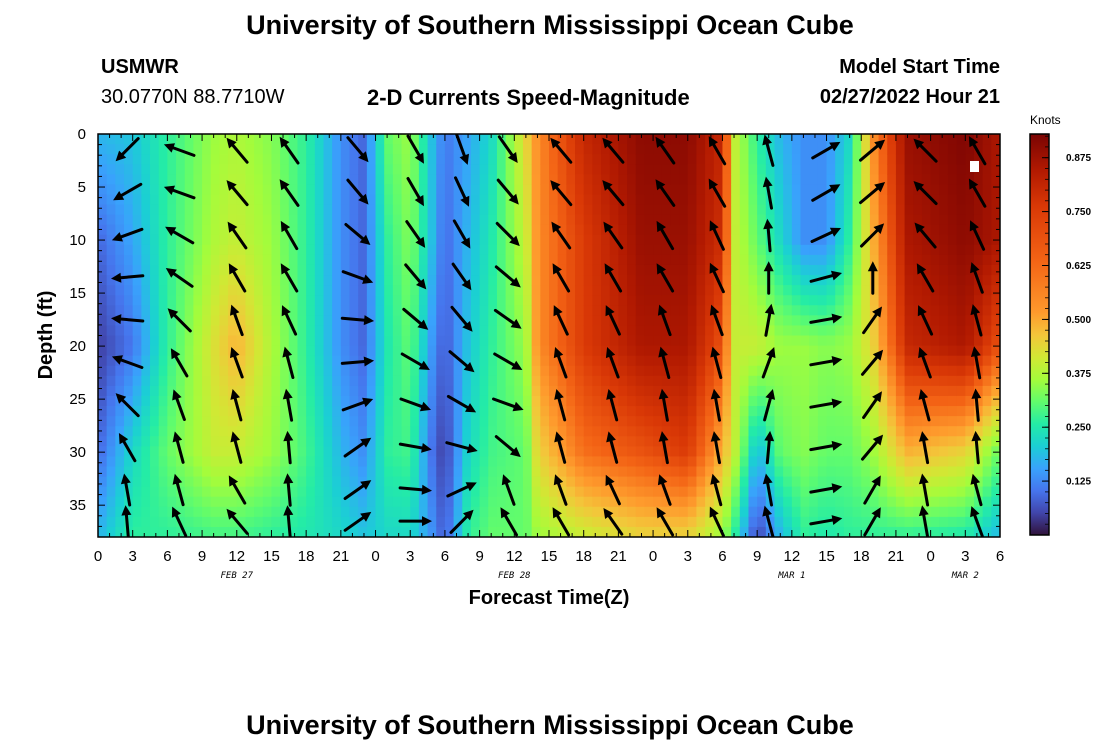  Describe the element at coordinates (909, 97) in the screenshot. I see `model-start-time: 02/27/2022 Hour 21` at that location.